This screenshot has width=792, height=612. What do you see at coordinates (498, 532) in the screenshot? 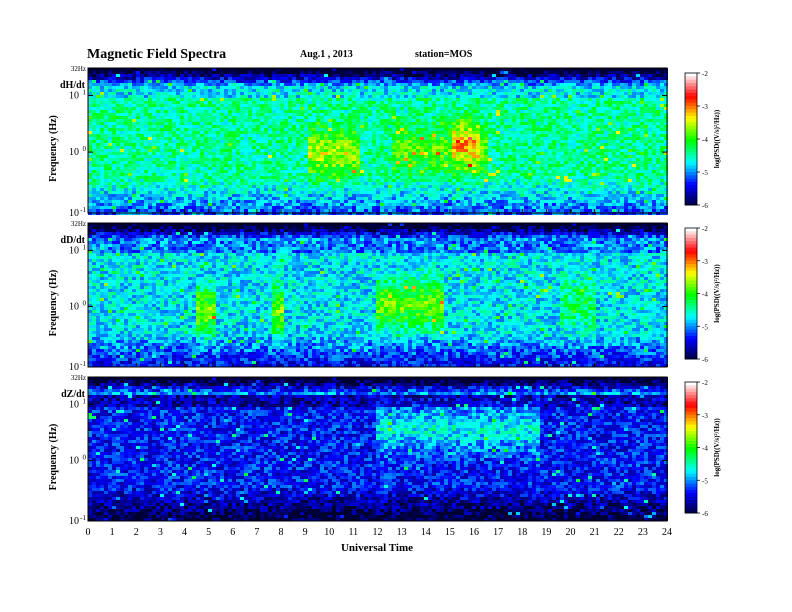
I see `x-tick-label: 17` at bounding box center [498, 532].